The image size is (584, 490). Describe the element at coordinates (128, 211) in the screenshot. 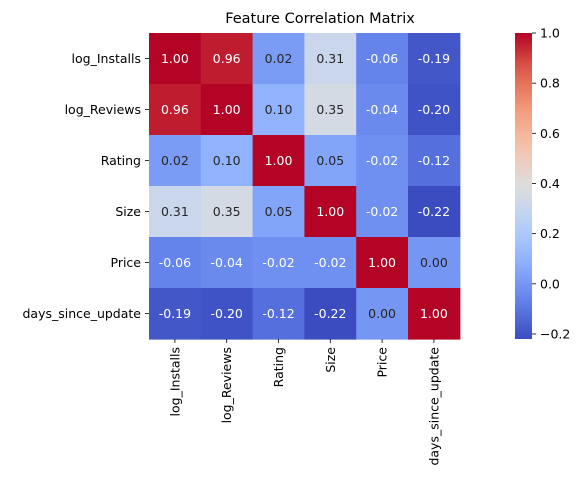

I see `row-label: Size` at that location.